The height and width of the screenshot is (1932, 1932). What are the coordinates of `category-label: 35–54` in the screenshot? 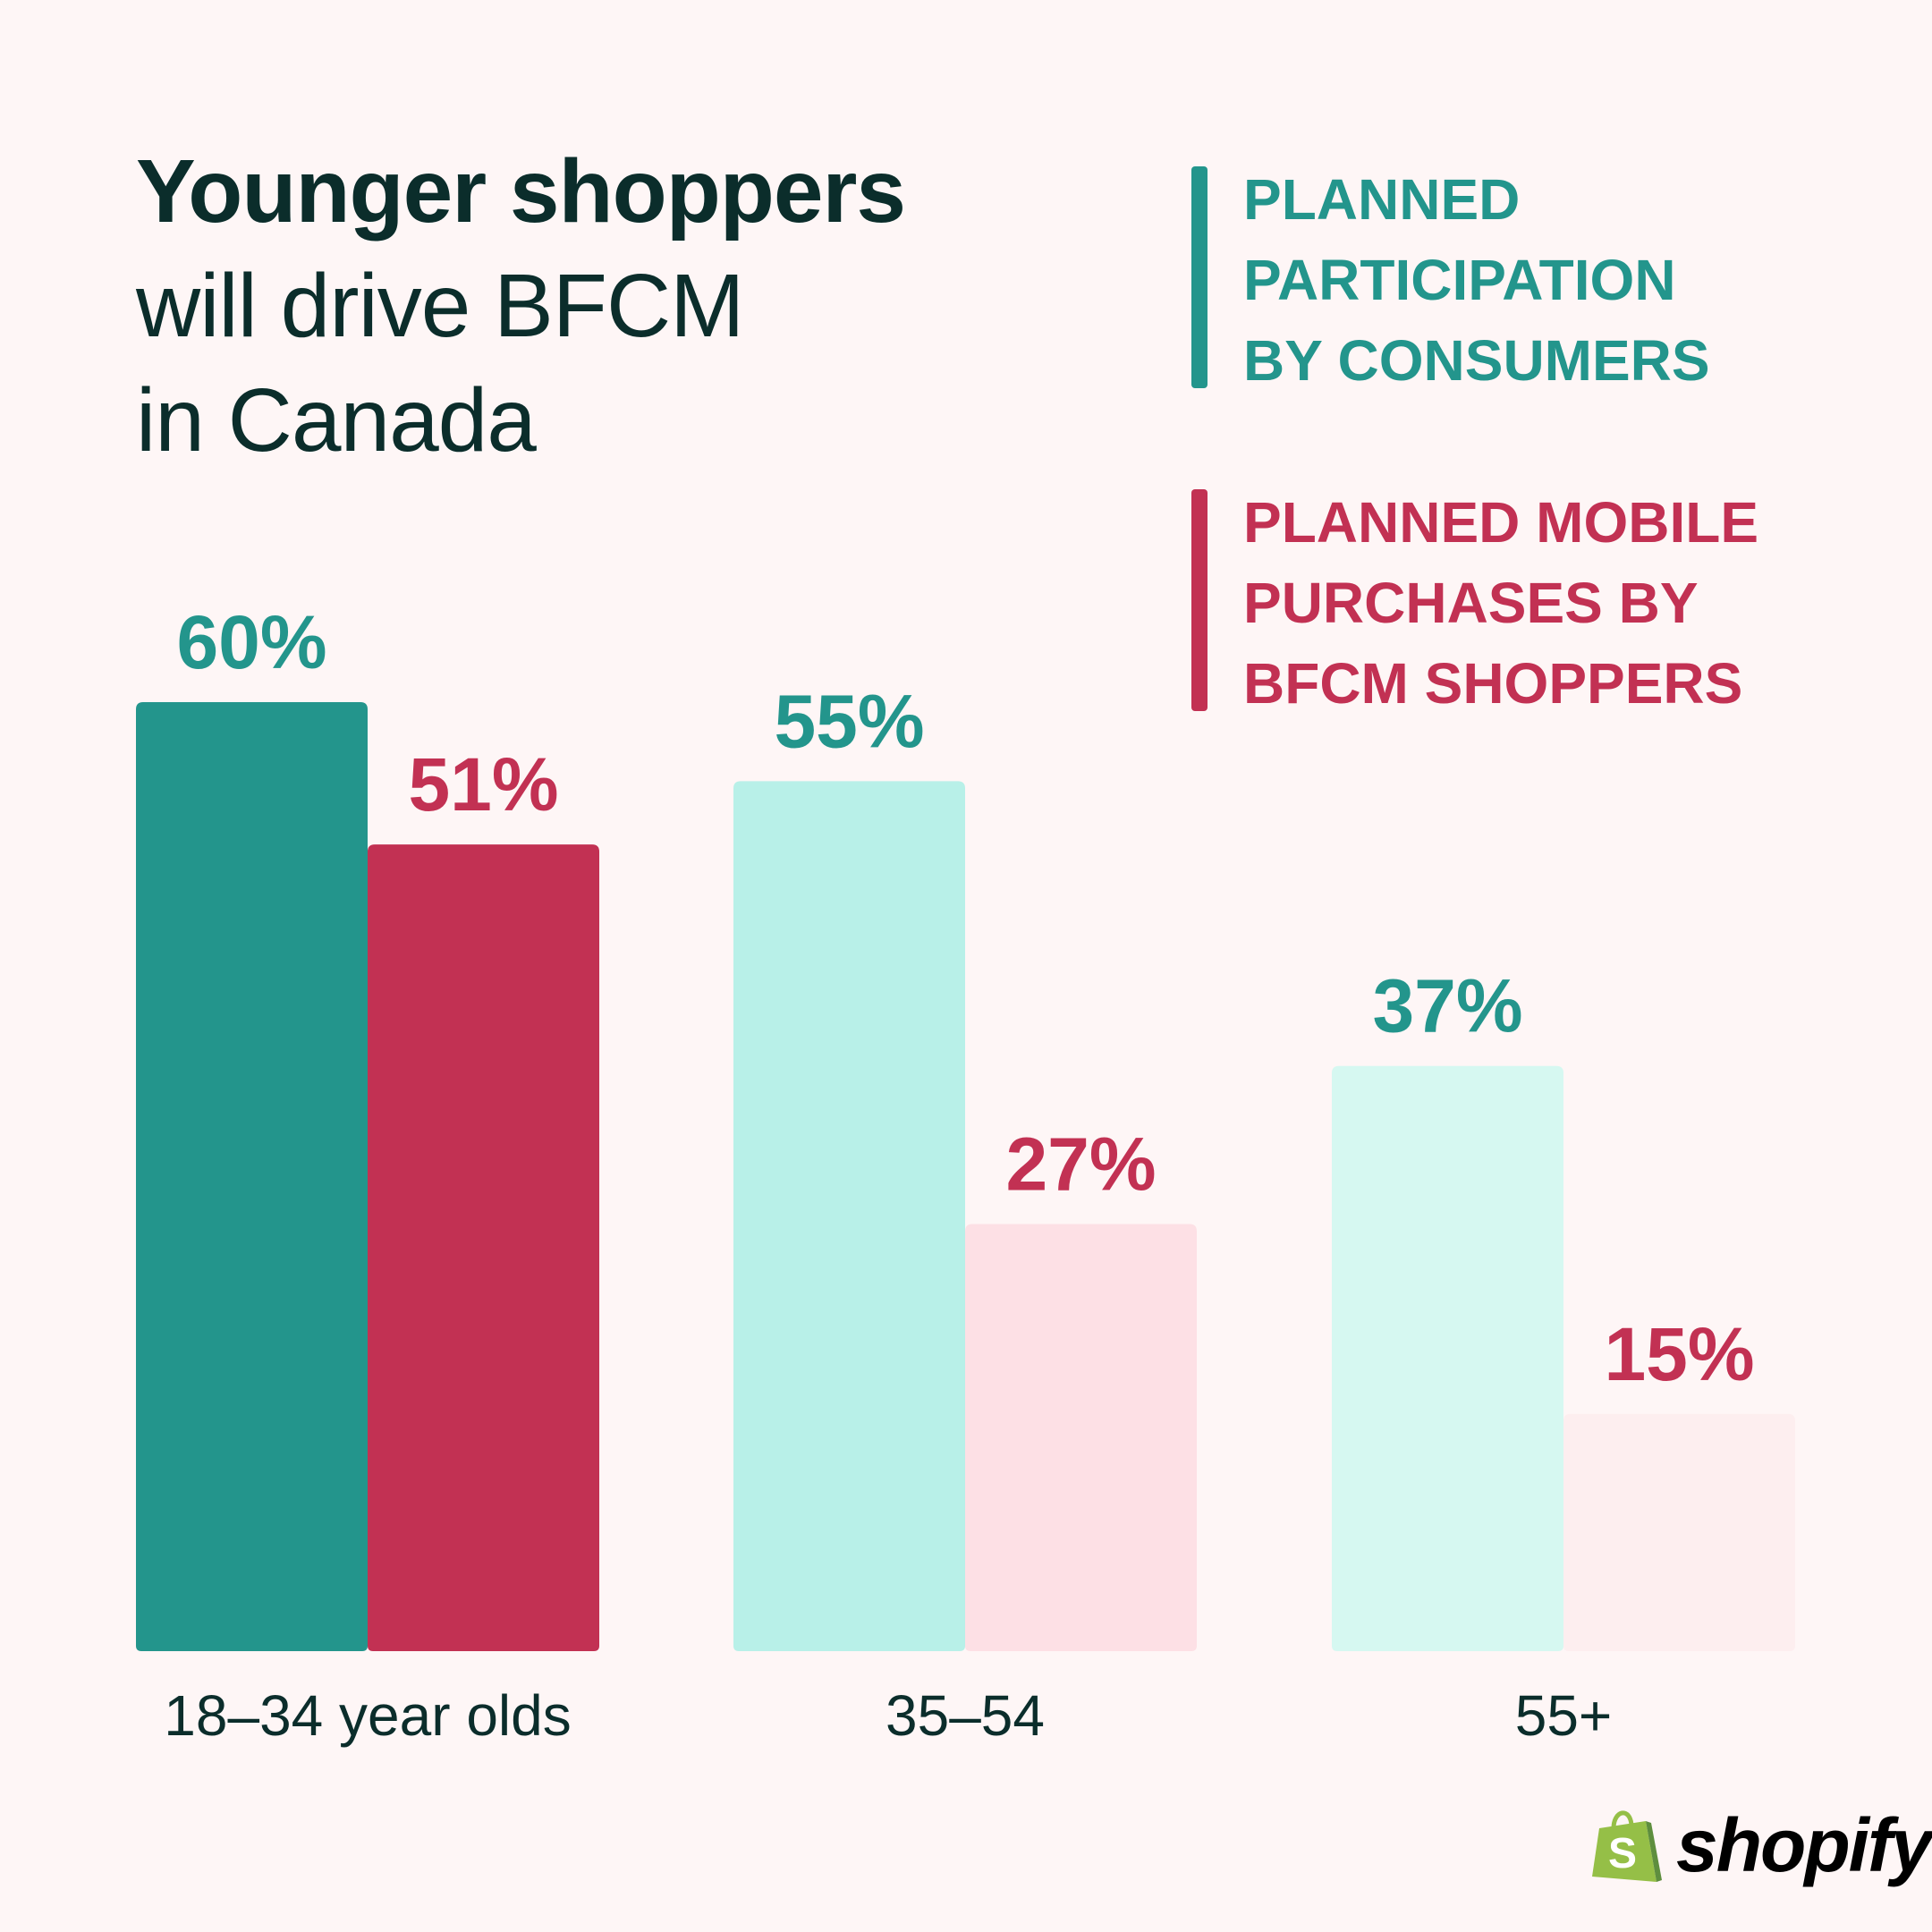 It's located at (965, 1715).